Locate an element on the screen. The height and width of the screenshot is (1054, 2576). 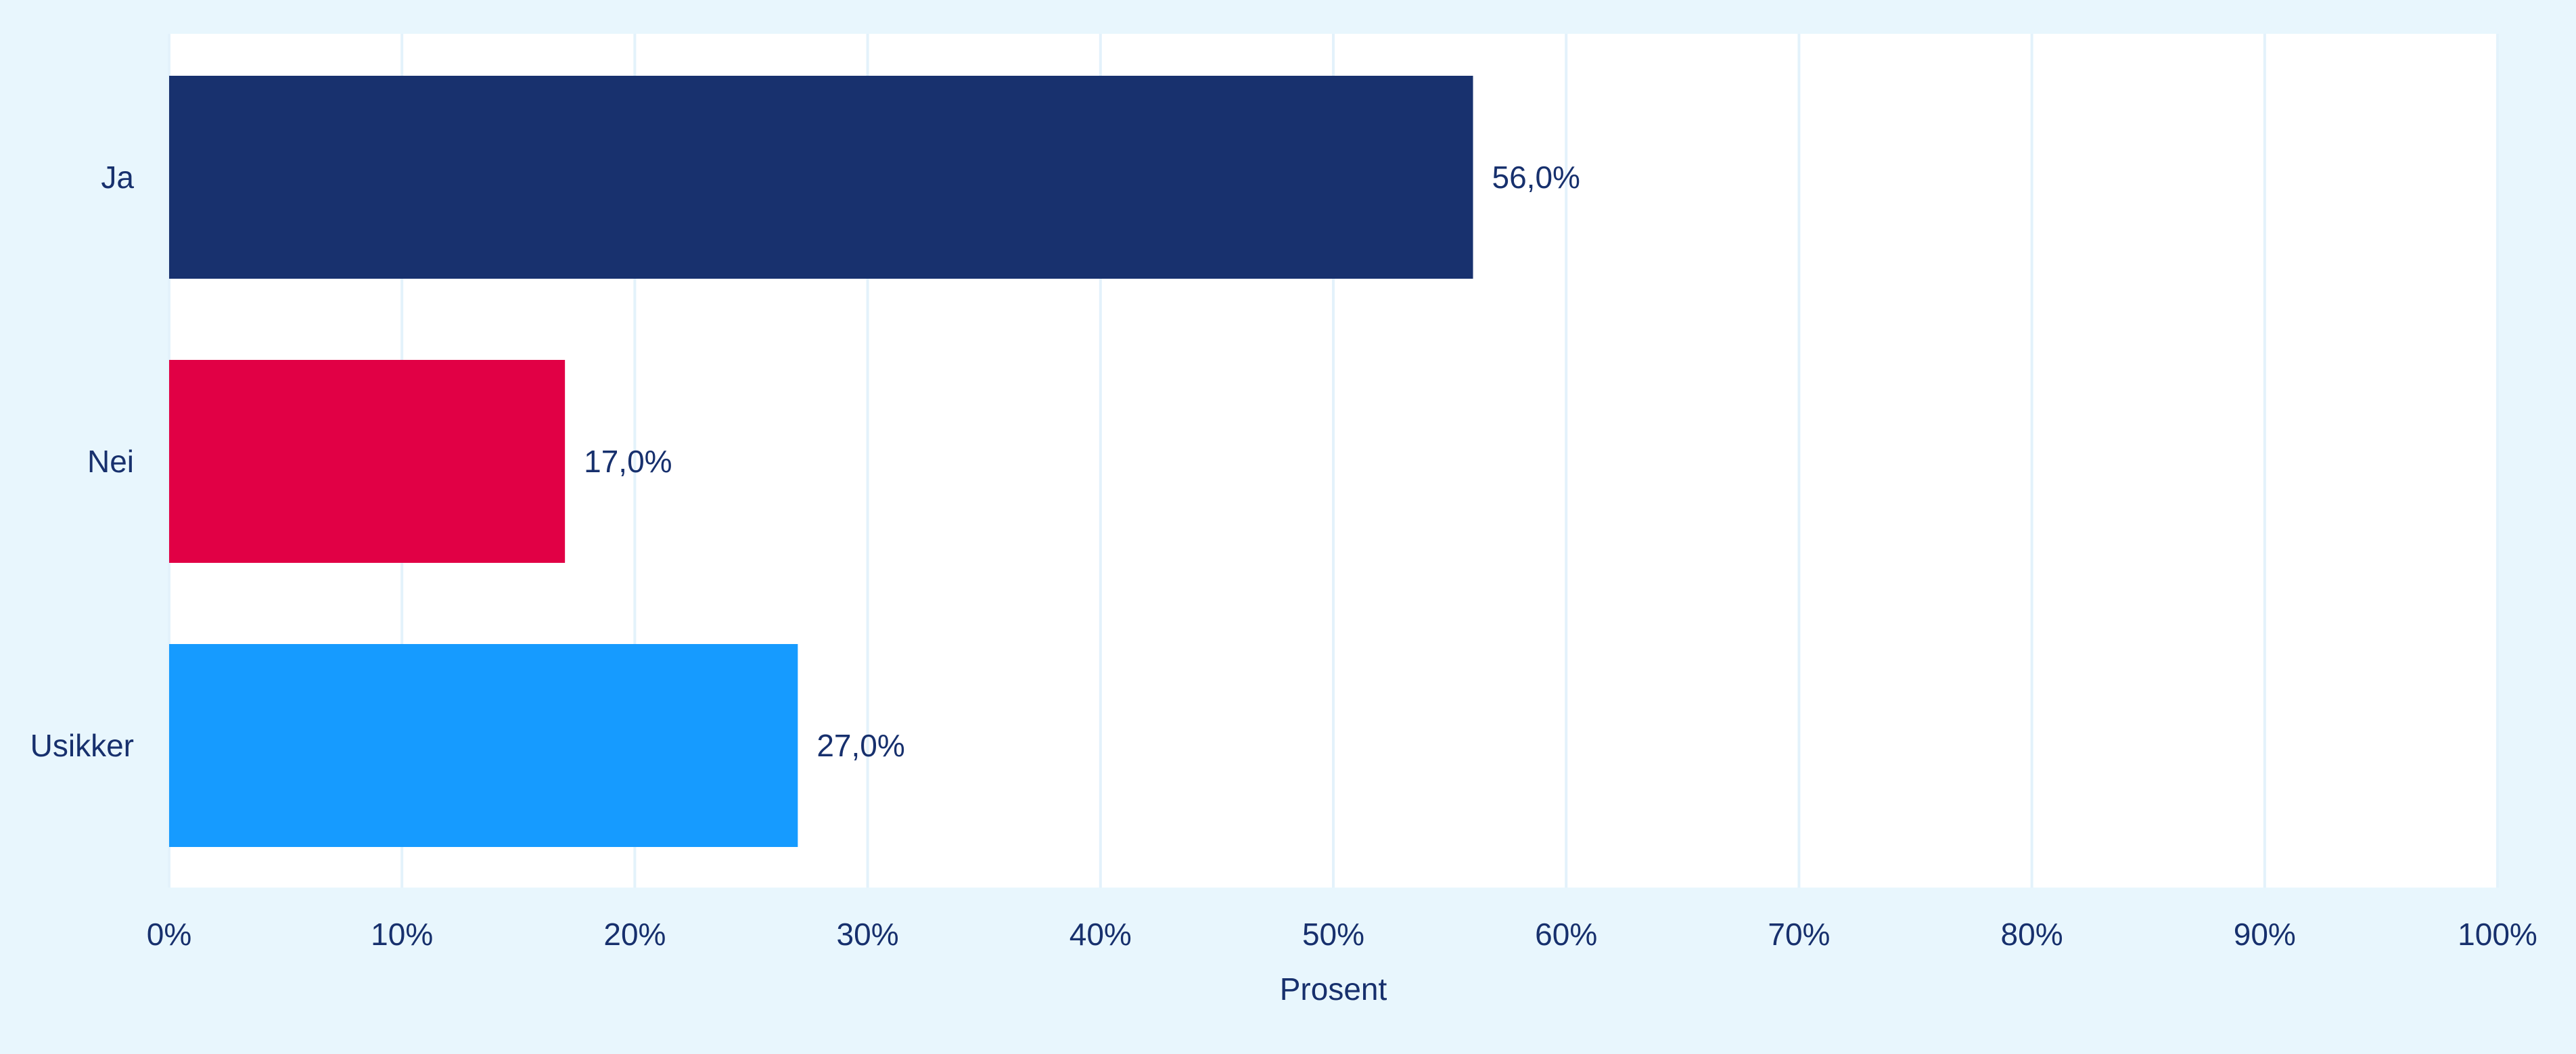
x-tick-labels: 0% 10% 20% 30% 40% 50% 60% 70% 80% 90% 100% is located at coordinates (1342, 935).